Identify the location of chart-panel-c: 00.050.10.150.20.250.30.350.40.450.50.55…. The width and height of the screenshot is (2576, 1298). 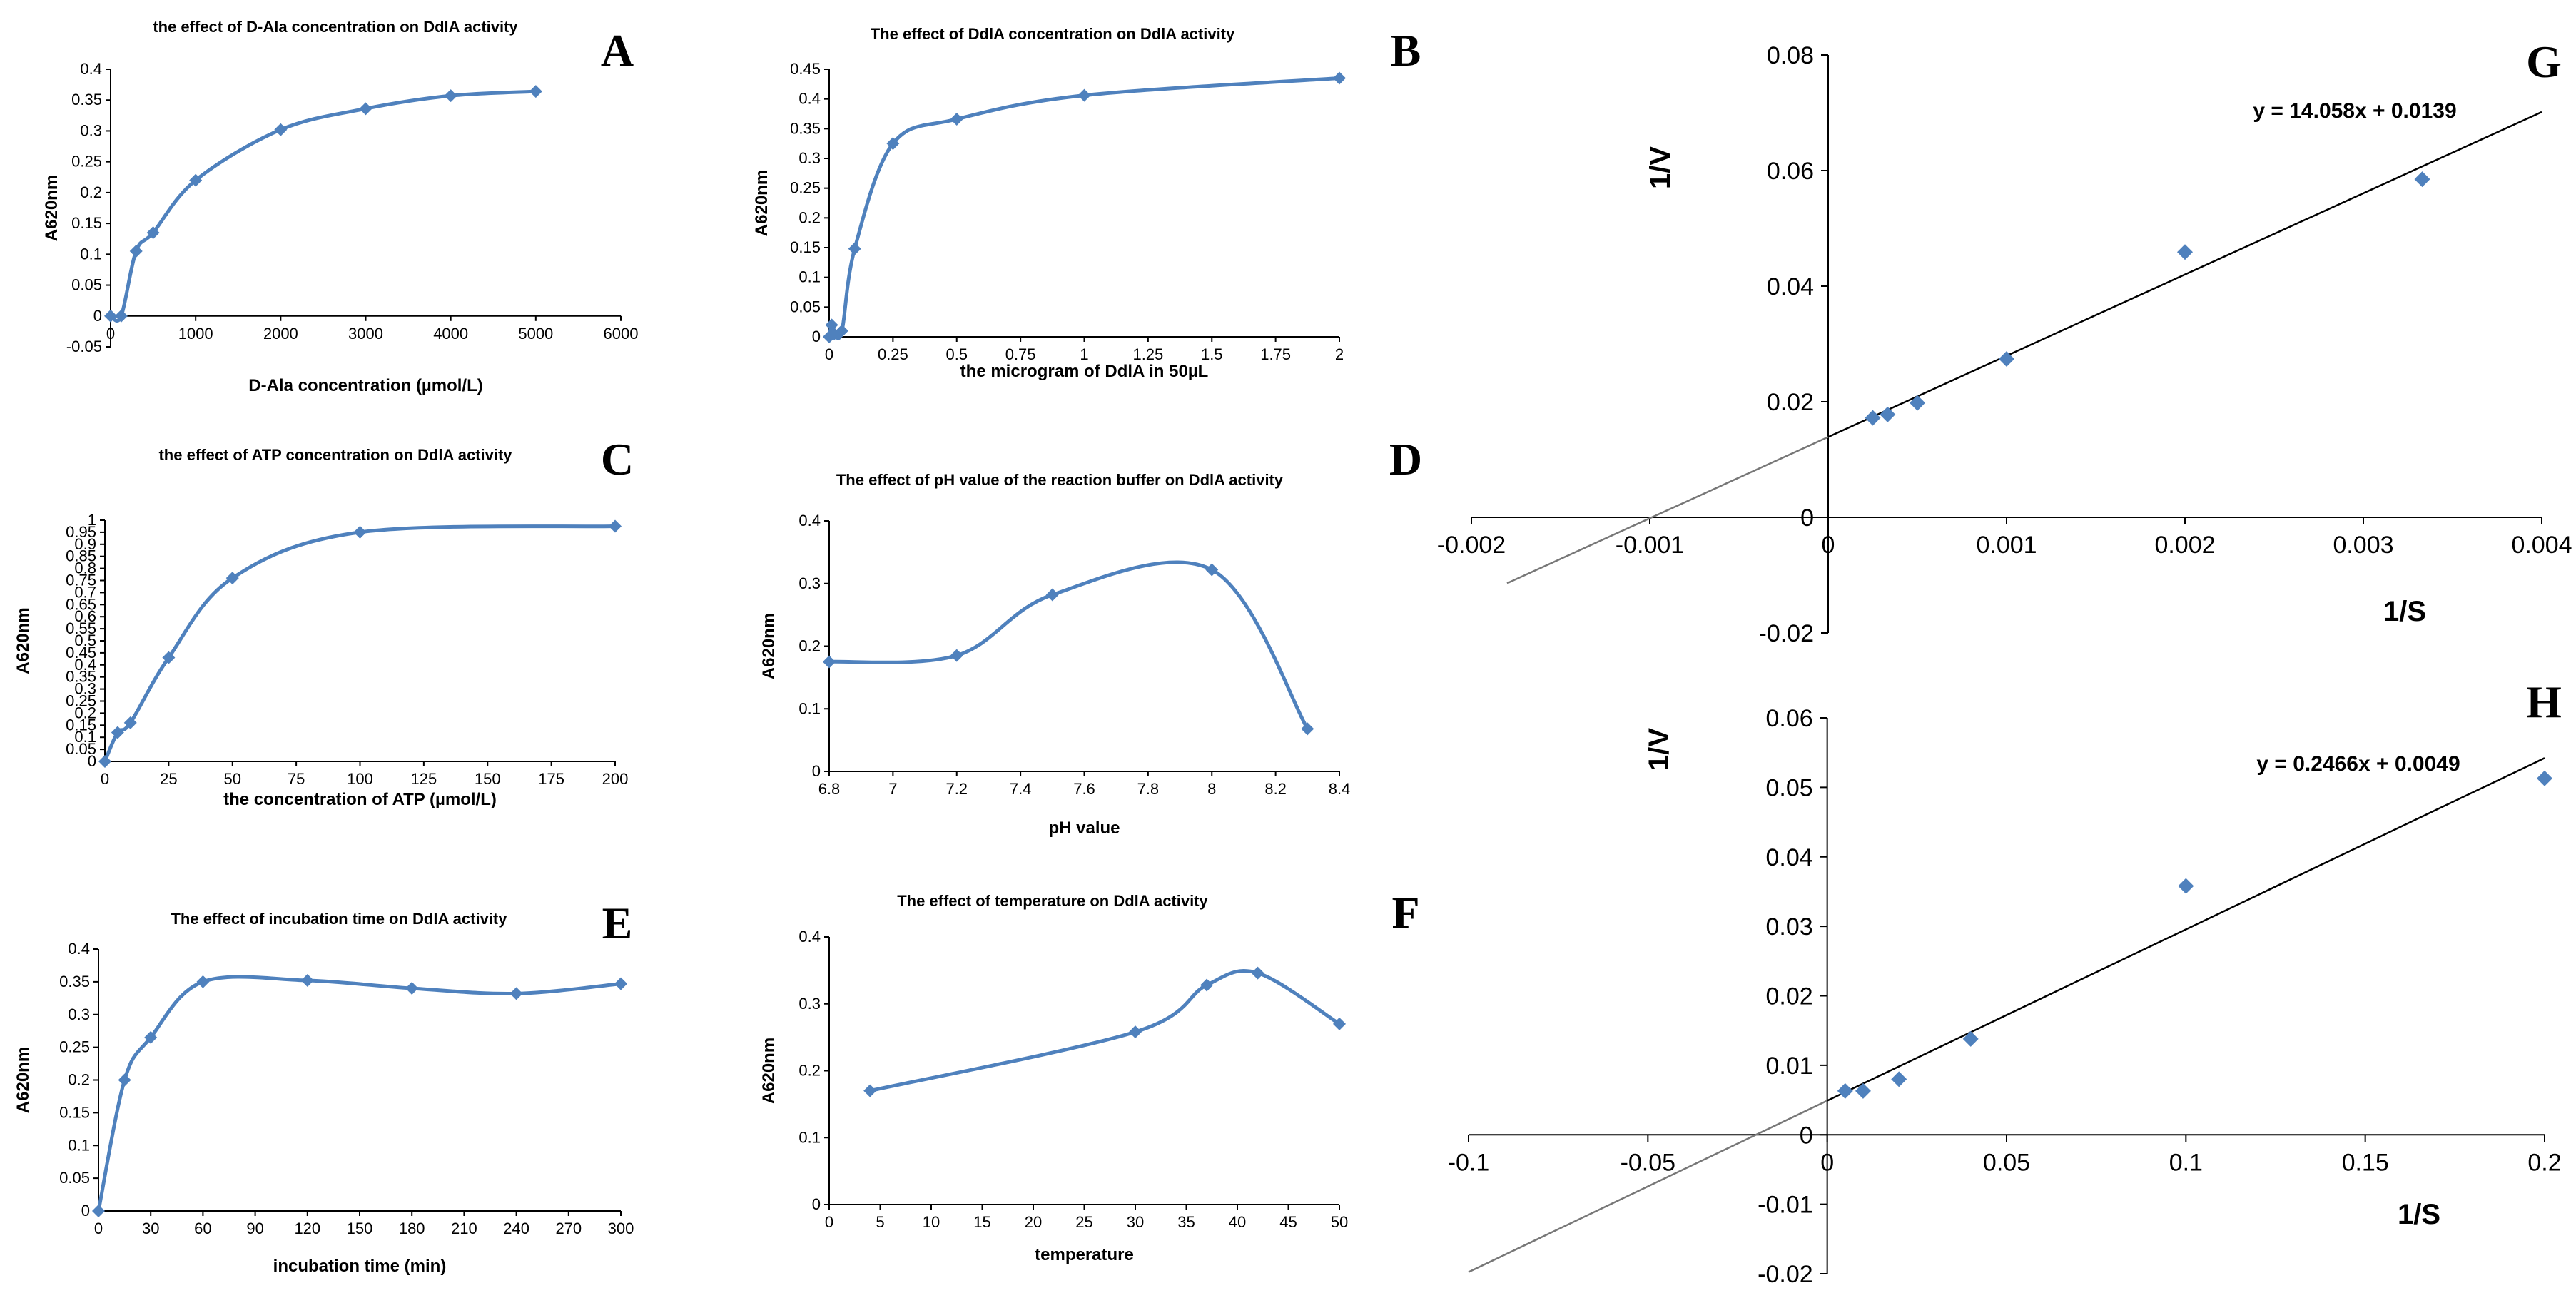
(324, 621).